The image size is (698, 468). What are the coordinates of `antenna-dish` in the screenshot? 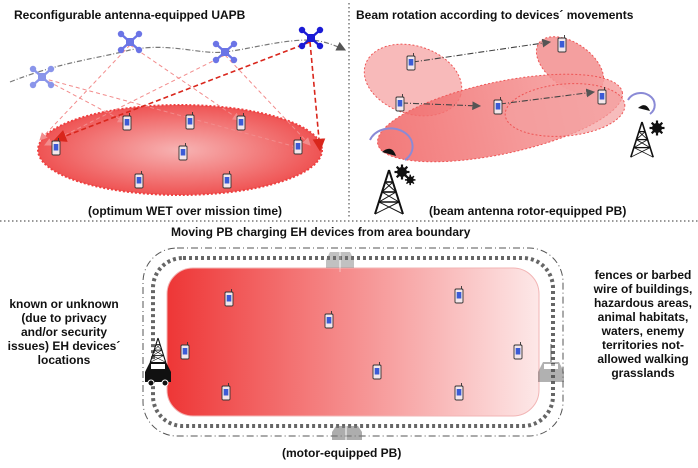 It's located at (644, 108).